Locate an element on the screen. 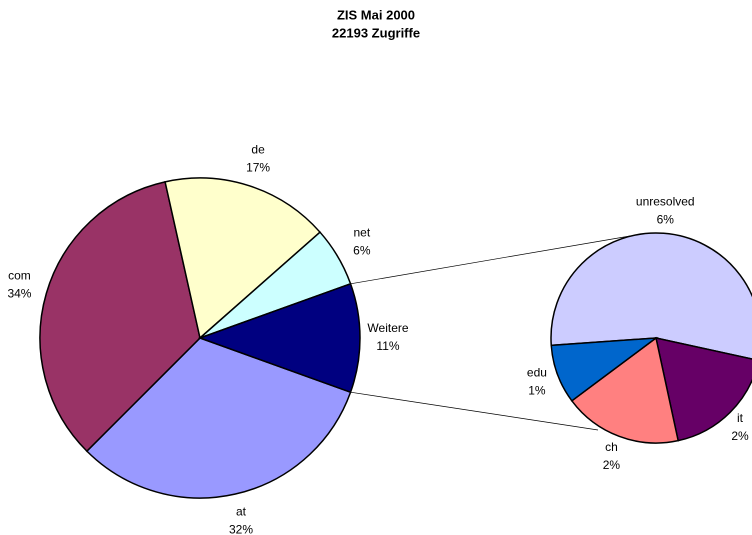 The image size is (752, 535). slice-value-label: 1% is located at coordinates (537, 390).